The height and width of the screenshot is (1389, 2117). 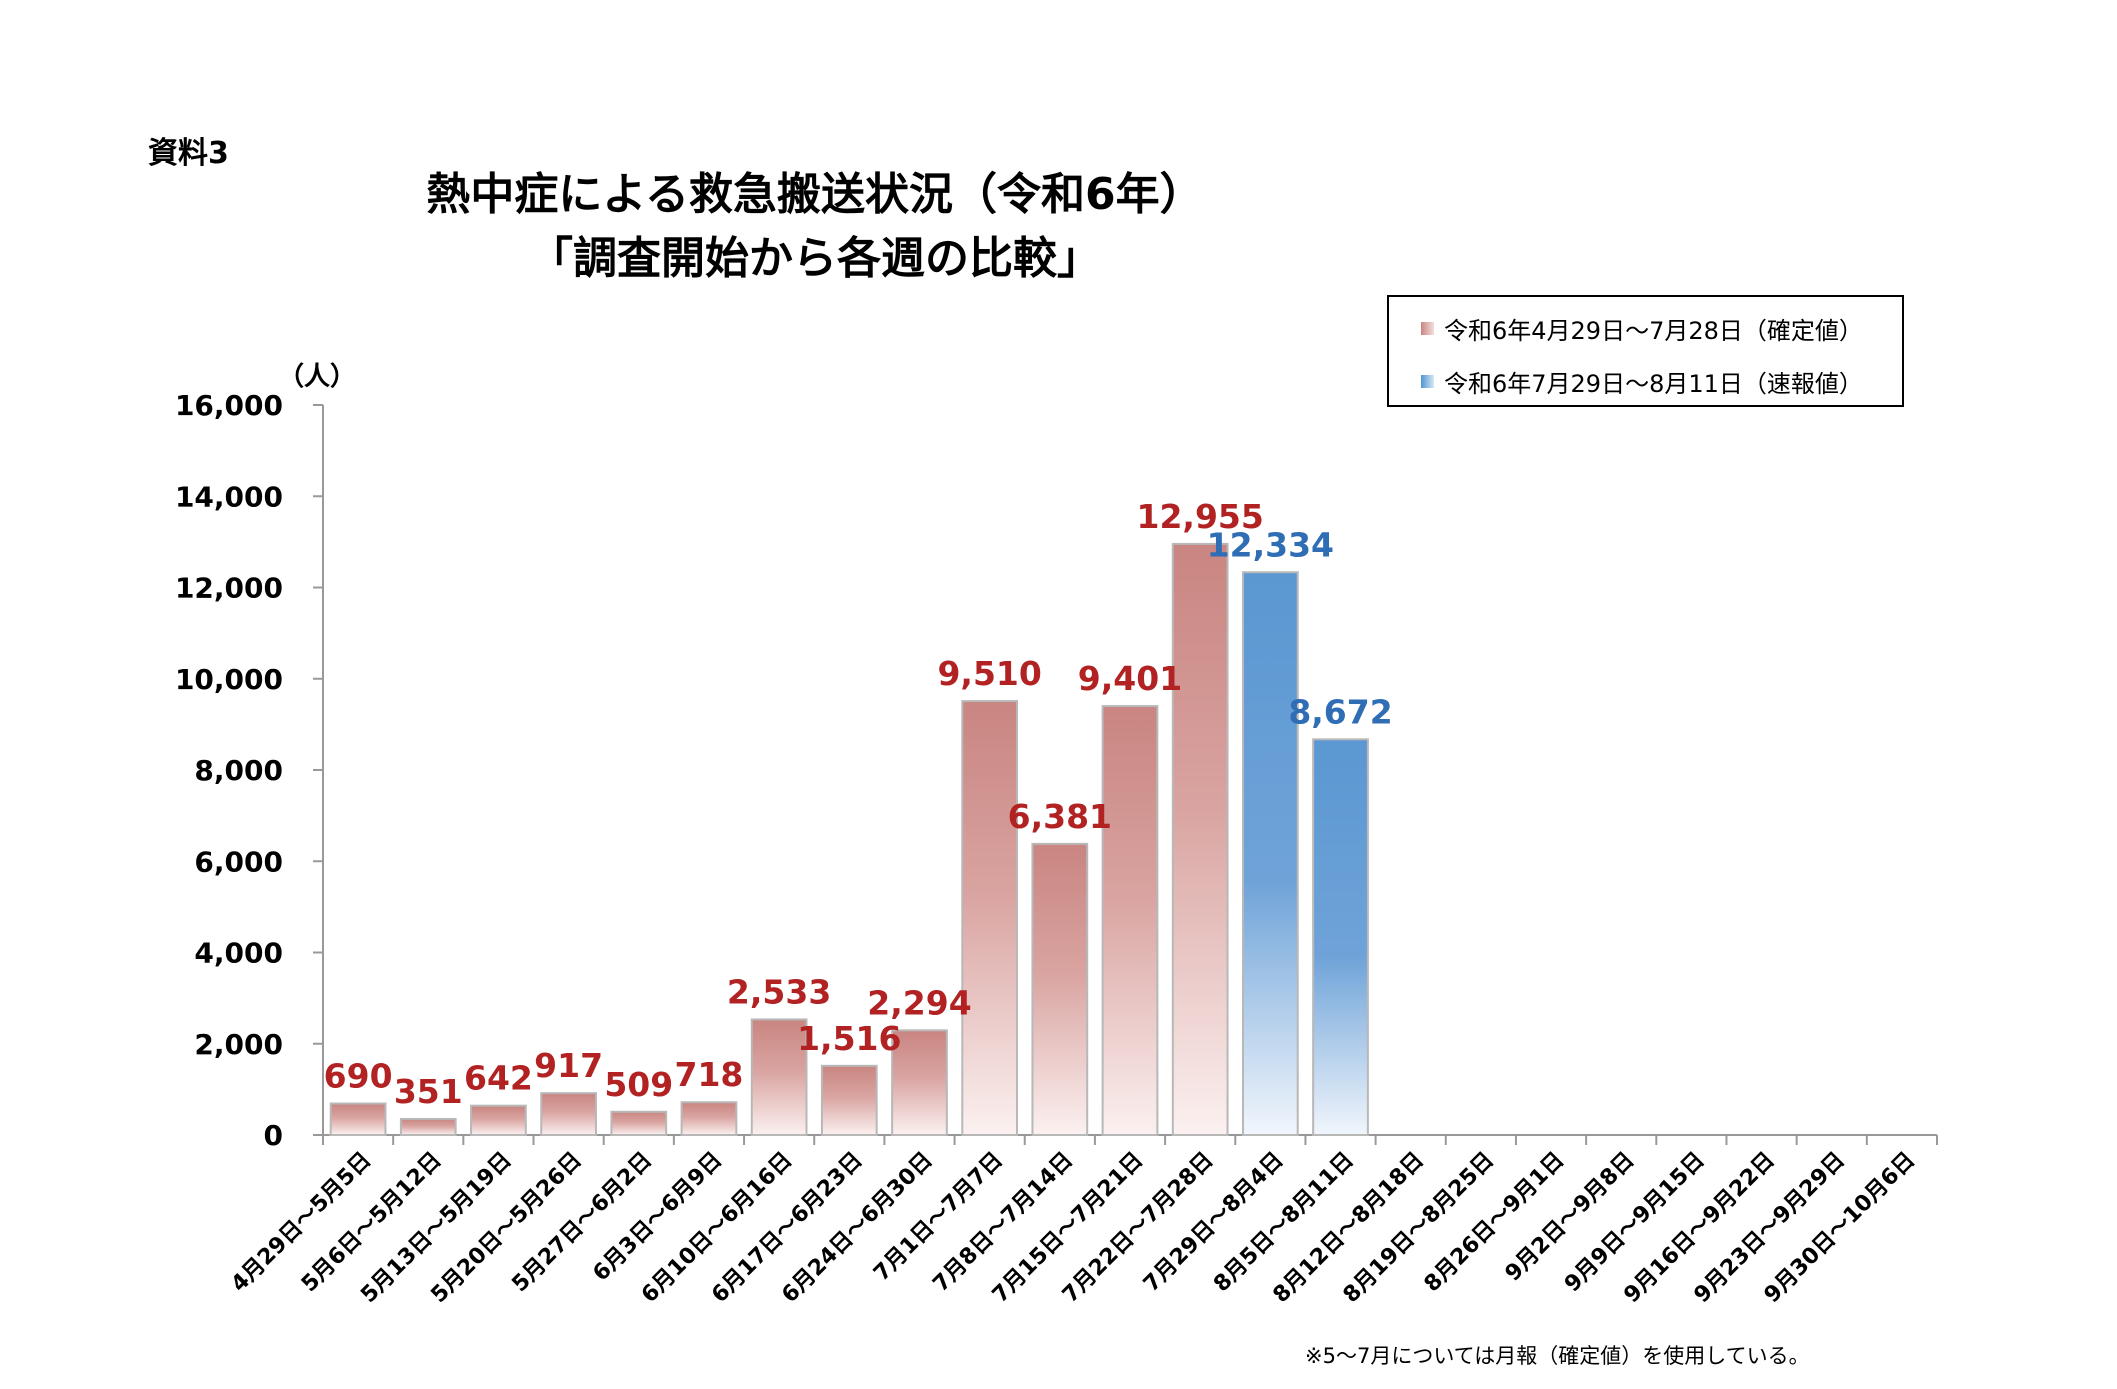 What do you see at coordinates (657, 1217) in the screenshot?
I see `x-tick-label: 6月3日～6月9日` at bounding box center [657, 1217].